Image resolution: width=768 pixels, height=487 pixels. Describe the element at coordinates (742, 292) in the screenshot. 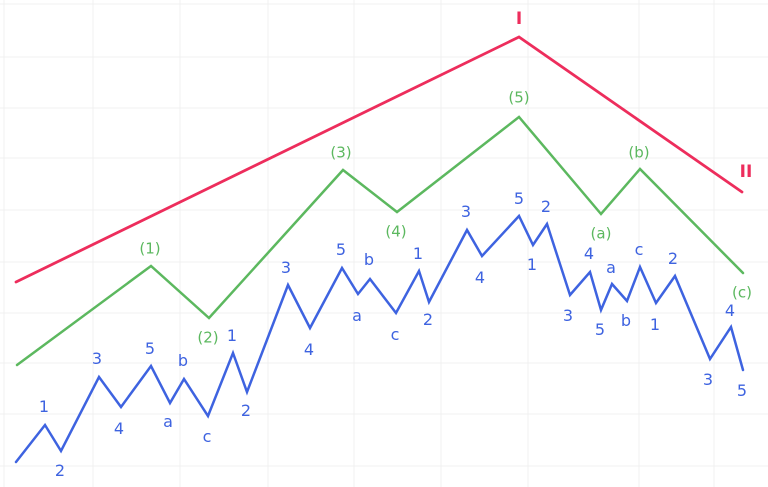

I see `intermediate-wave-label: (c)` at that location.